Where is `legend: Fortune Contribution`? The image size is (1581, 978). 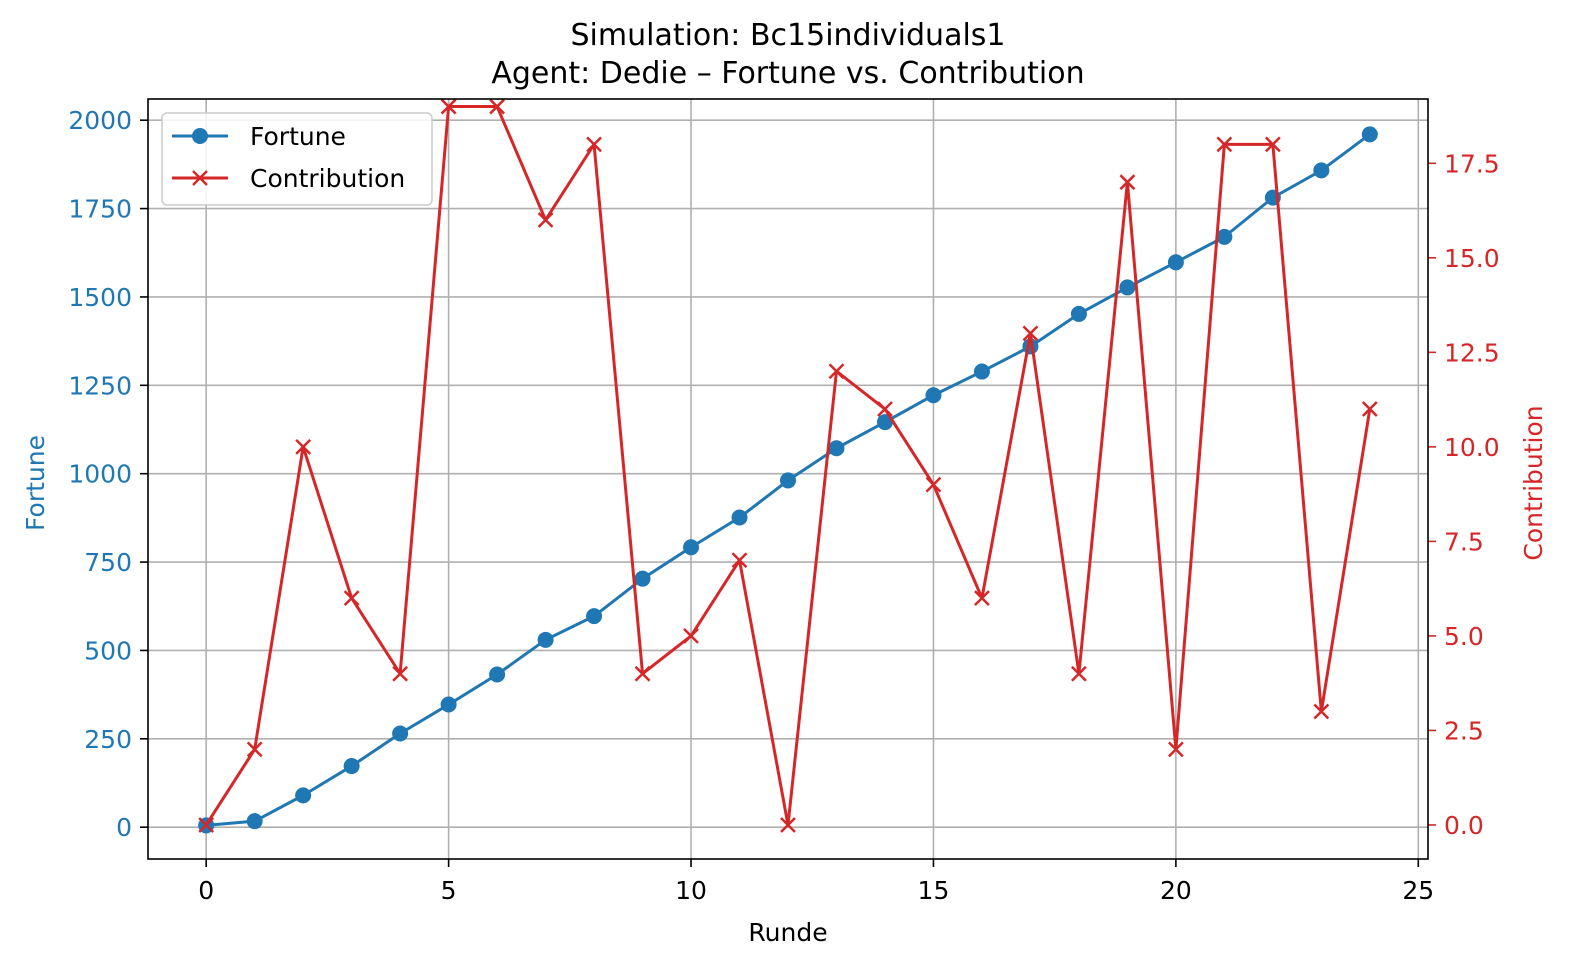 legend: Fortune Contribution is located at coordinates (297, 159).